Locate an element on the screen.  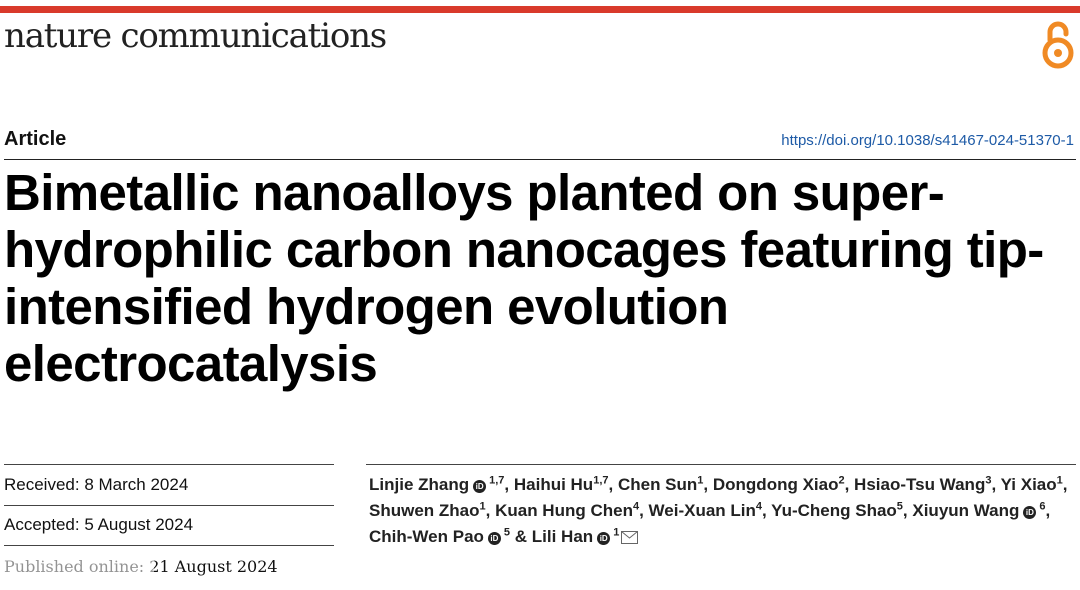
author-name: Dongdong Xiao is located at coordinates (775, 484).